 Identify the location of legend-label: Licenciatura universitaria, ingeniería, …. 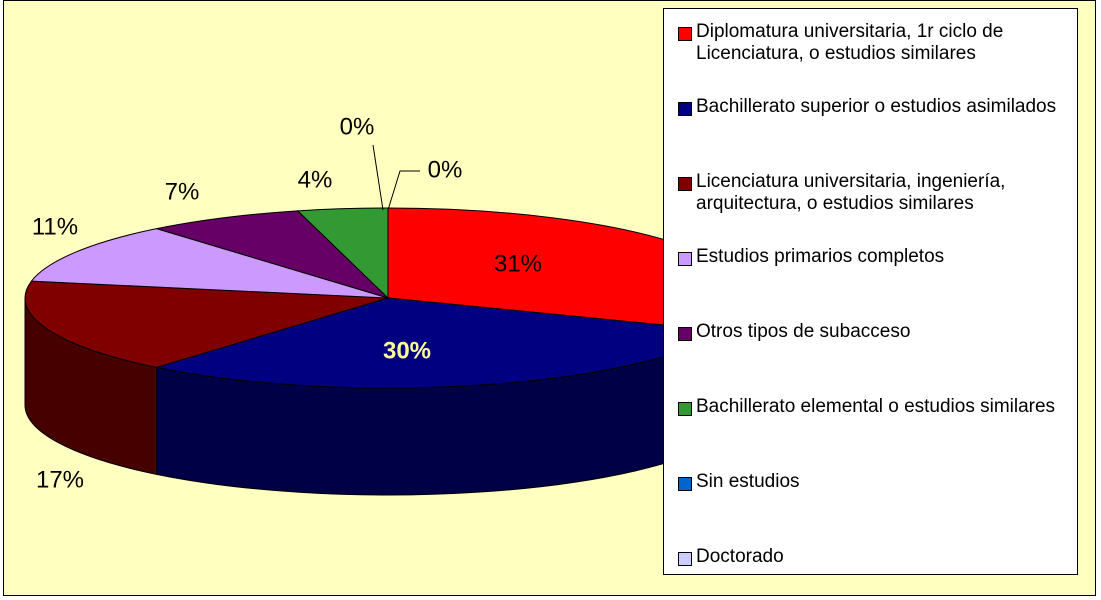
(851, 192).